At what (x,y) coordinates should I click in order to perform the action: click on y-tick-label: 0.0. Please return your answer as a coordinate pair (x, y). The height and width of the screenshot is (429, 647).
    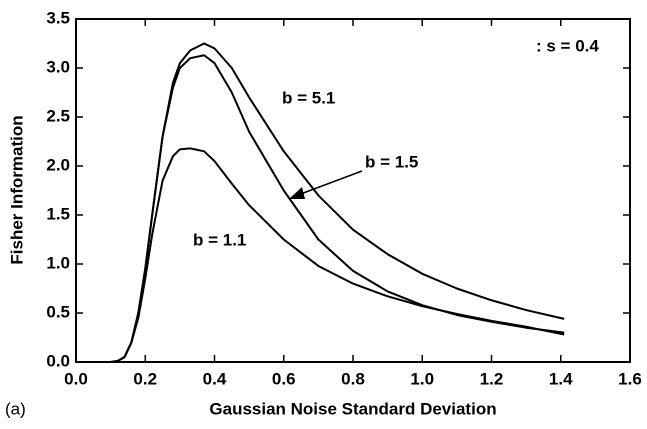
    Looking at the image, I should click on (58, 360).